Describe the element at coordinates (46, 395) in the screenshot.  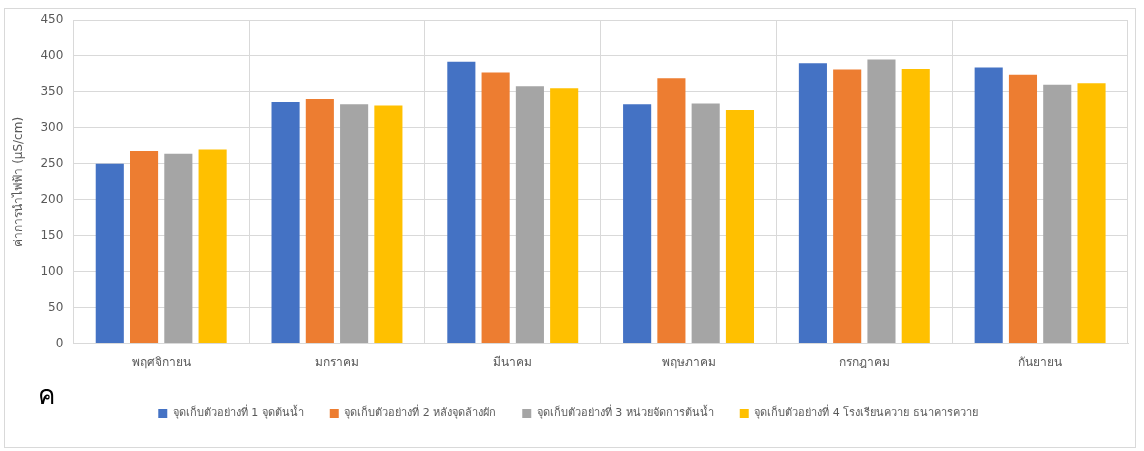
I see `text: ค` at that location.